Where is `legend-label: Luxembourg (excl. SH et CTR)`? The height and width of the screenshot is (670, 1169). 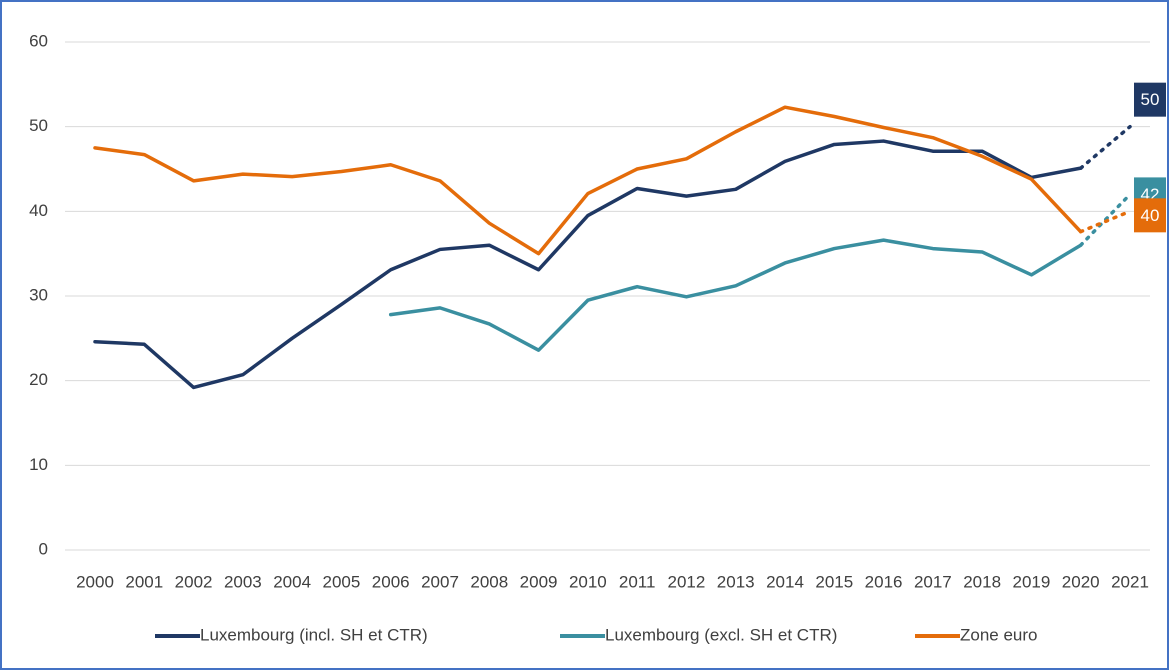 legend-label: Luxembourg (excl. SH et CTR) is located at coordinates (721, 634).